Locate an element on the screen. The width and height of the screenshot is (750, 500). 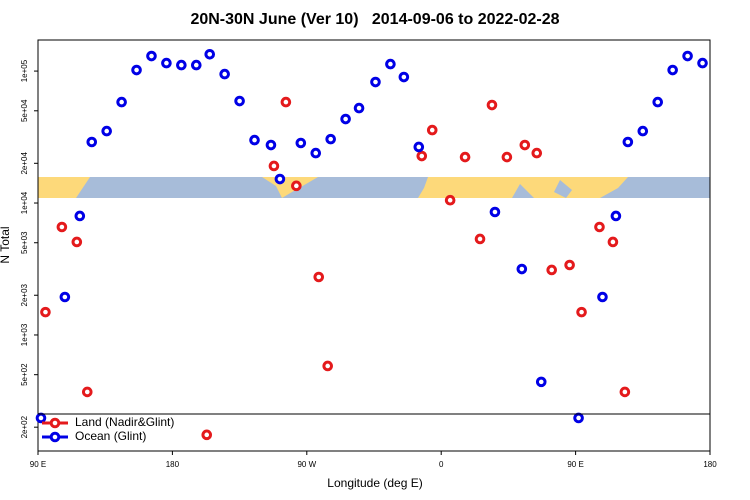
legend-label: Ocean (Glint) is located at coordinates (110, 436).